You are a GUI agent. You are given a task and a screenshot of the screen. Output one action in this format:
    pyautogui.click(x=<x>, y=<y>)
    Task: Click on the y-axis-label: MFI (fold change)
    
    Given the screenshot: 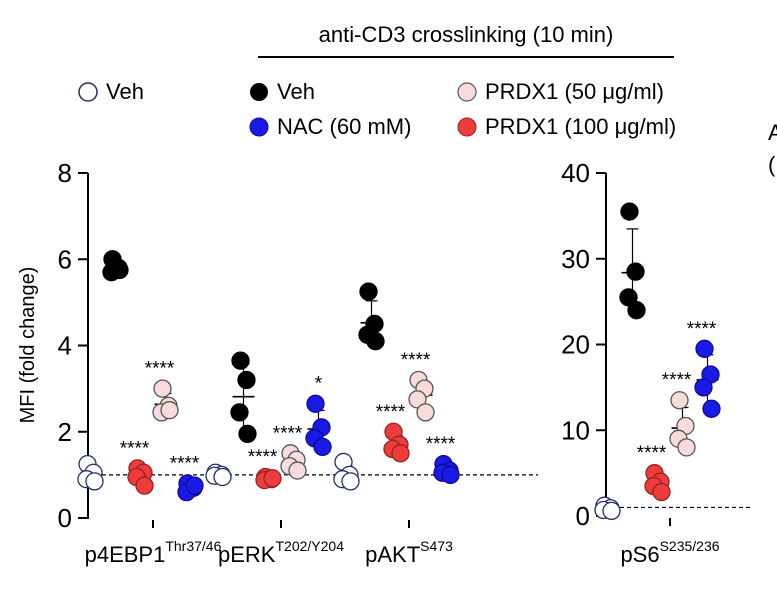 What is the action you would take?
    pyautogui.click(x=28, y=345)
    